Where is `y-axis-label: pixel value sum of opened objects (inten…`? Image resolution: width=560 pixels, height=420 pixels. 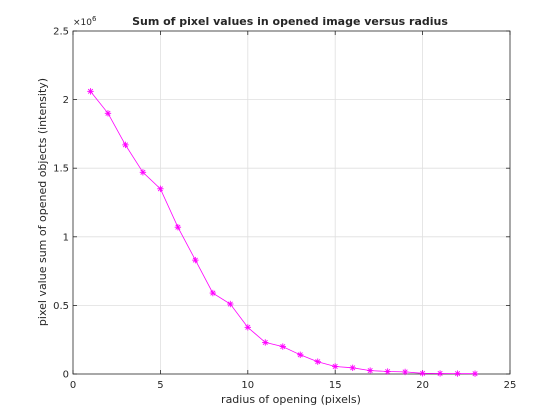 y-axis-label: pixel value sum of opened objects (inten… is located at coordinates (42, 202).